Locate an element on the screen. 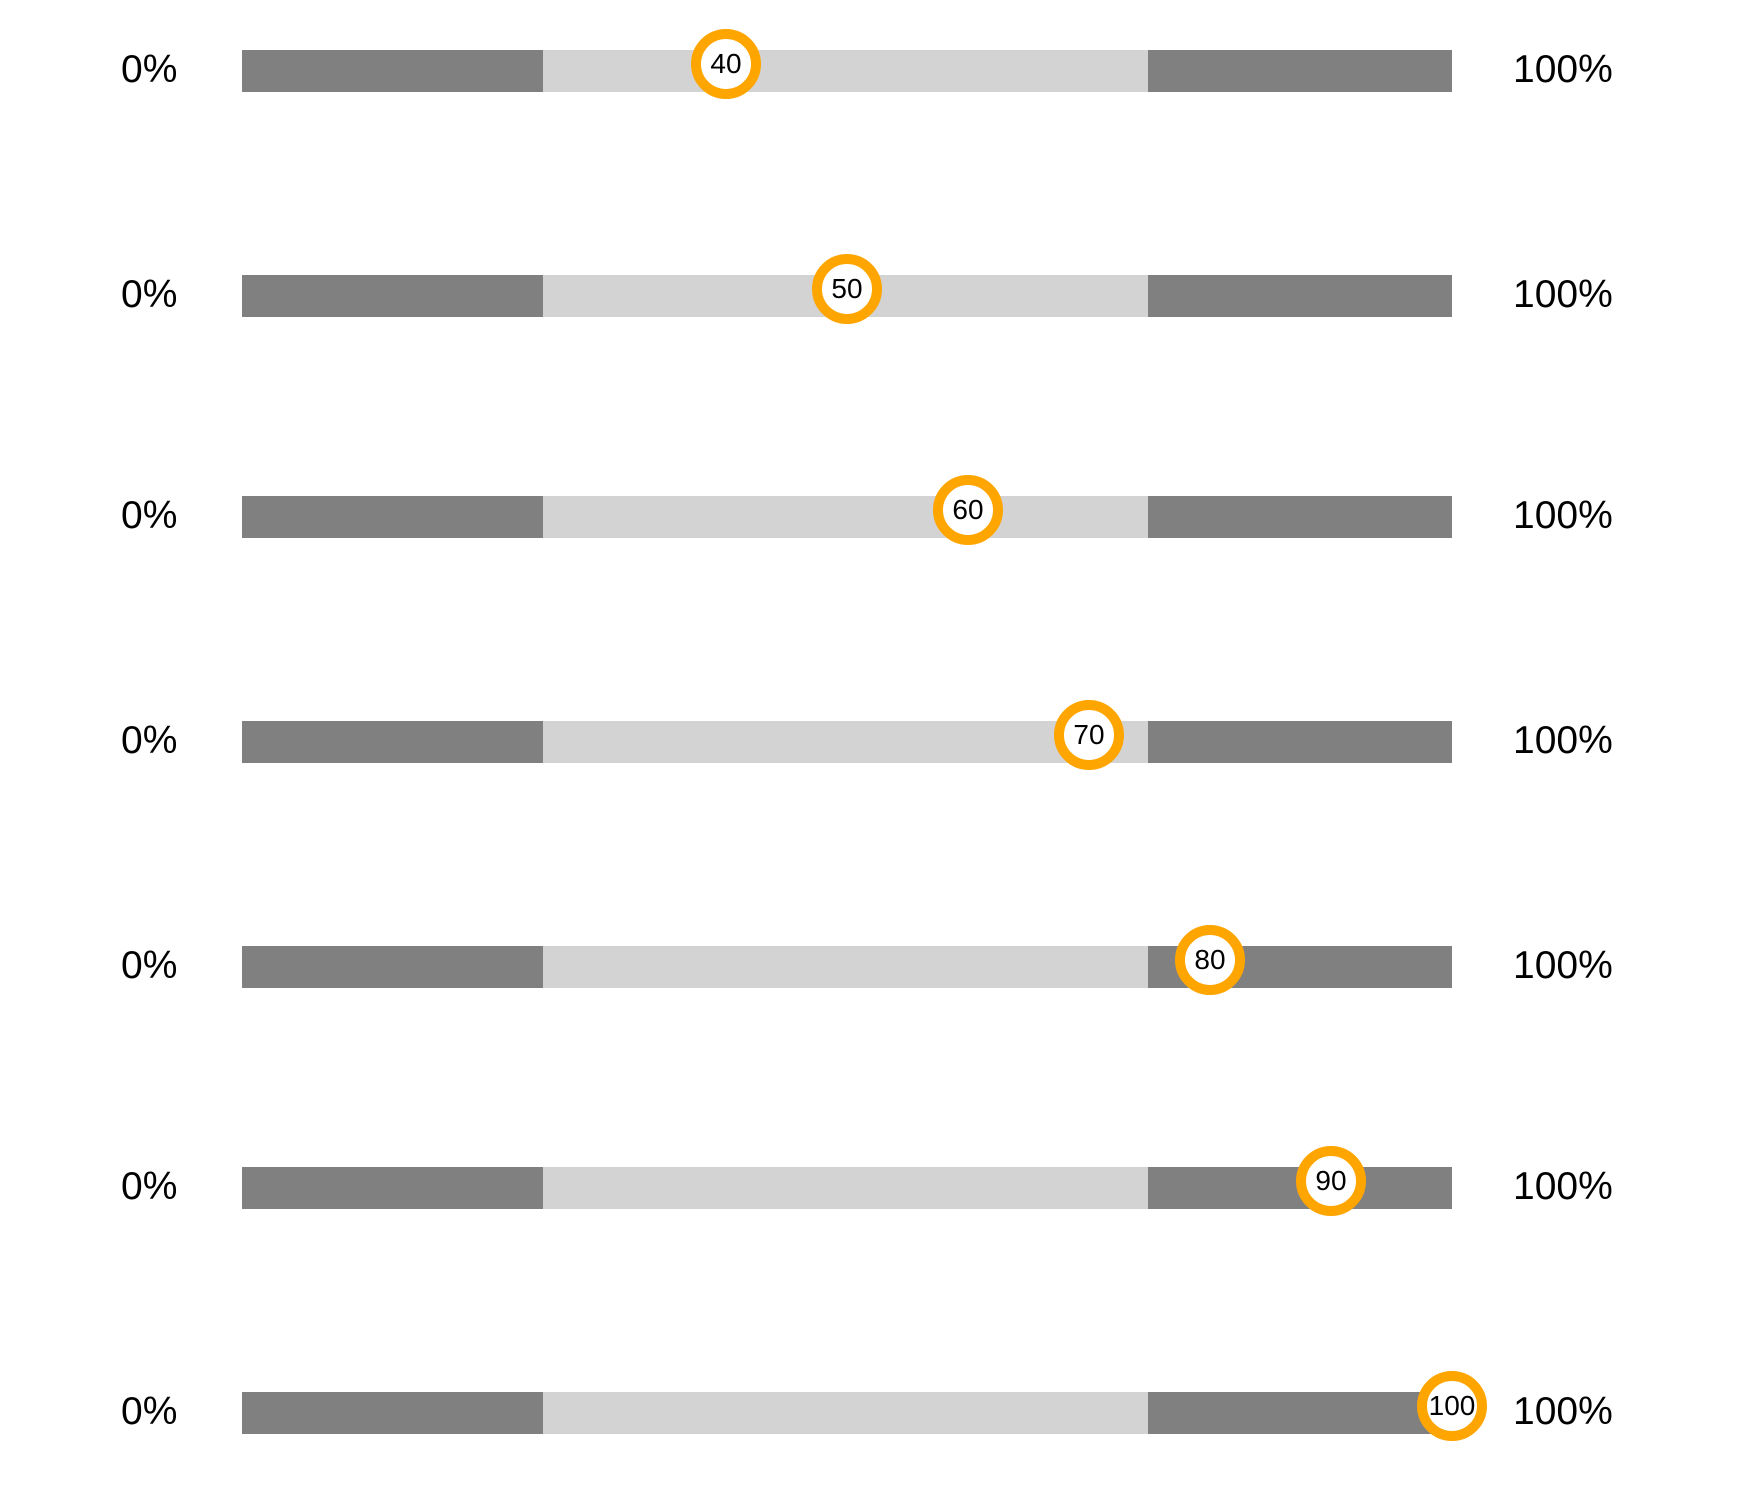 The height and width of the screenshot is (1496, 1738). slider-thumb: 50 is located at coordinates (847, 289).